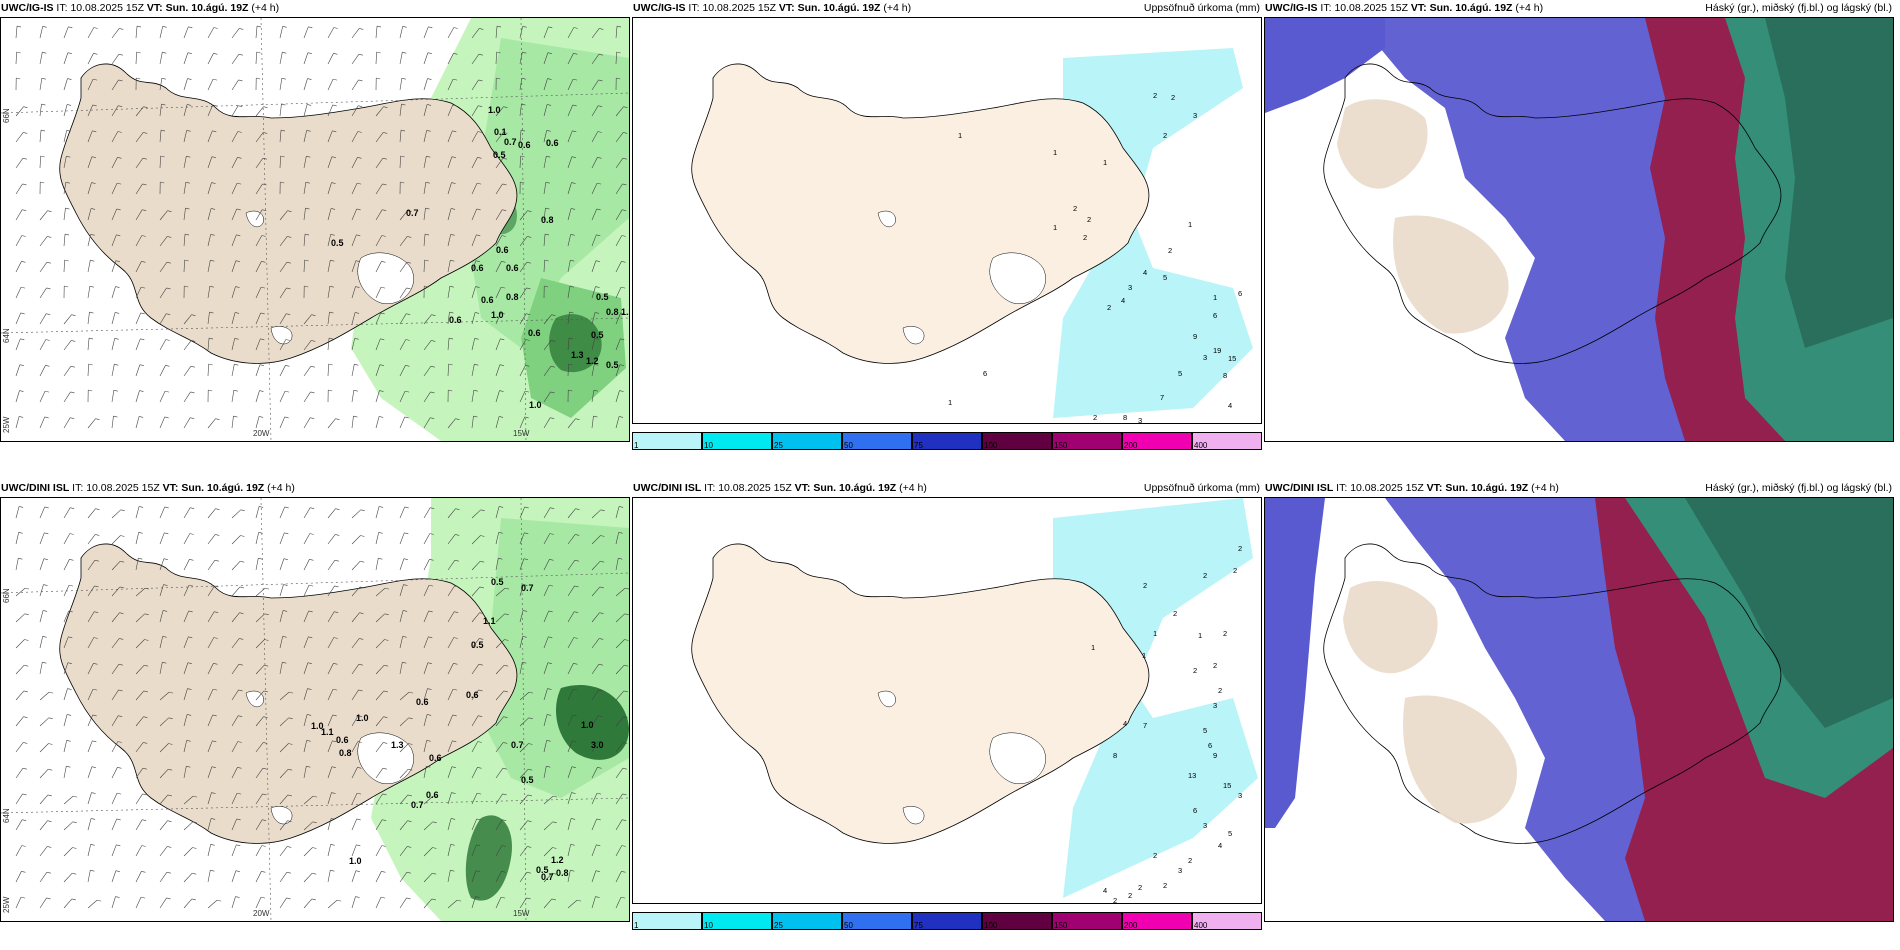 This screenshot has height=950, width=1900. What do you see at coordinates (1180, 373) in the screenshot?
I see `precip-value-label: 5` at bounding box center [1180, 373].